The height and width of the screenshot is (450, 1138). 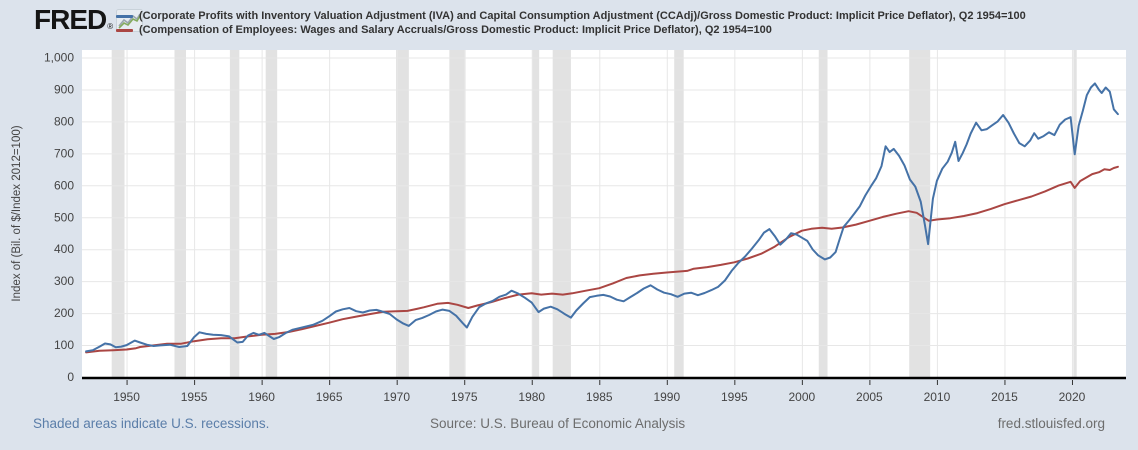 I want to click on legend-swatch-blue, so click(x=124, y=16).